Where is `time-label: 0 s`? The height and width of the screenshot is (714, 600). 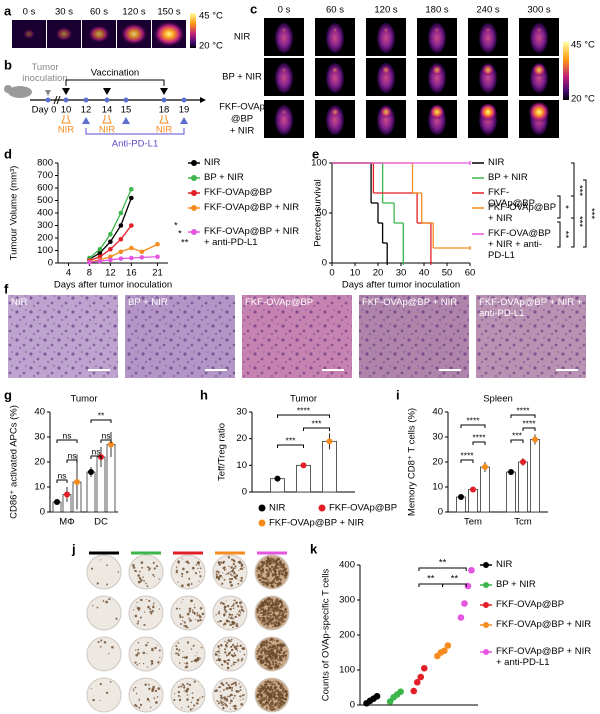
time-label: 0 s is located at coordinates (284, 10).